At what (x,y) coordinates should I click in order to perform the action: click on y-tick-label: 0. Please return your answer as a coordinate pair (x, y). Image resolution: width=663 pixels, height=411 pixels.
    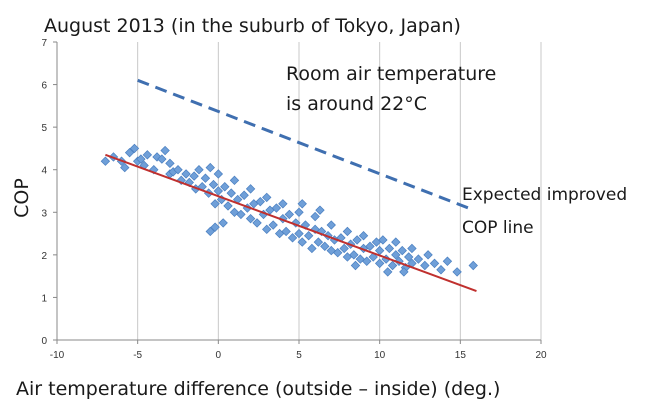
    Looking at the image, I should click on (44, 341).